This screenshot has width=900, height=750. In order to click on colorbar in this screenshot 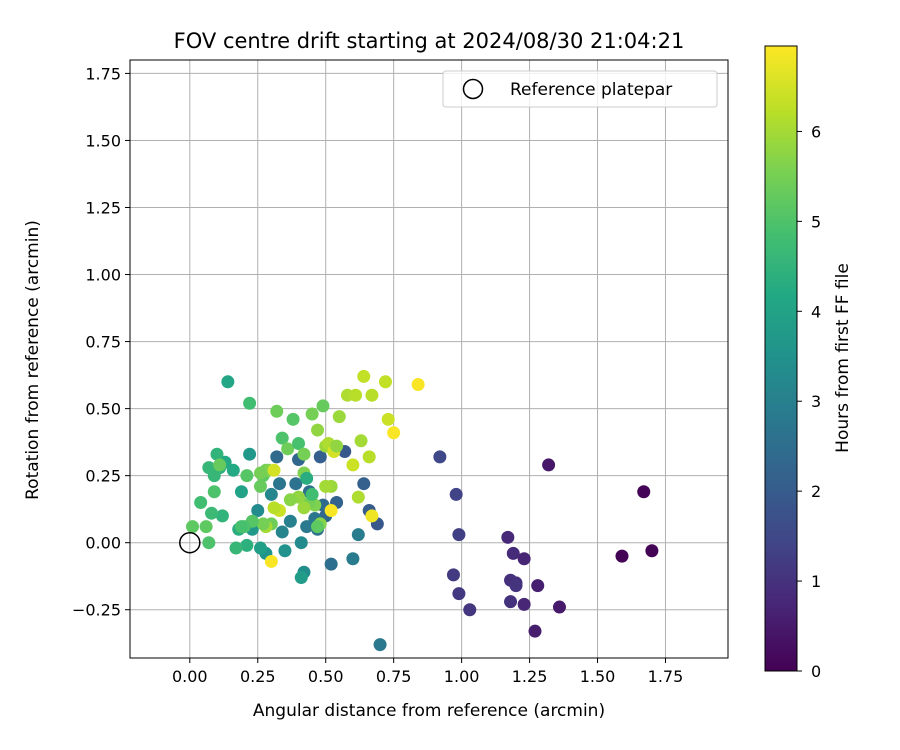, I will do `click(781, 358)`.